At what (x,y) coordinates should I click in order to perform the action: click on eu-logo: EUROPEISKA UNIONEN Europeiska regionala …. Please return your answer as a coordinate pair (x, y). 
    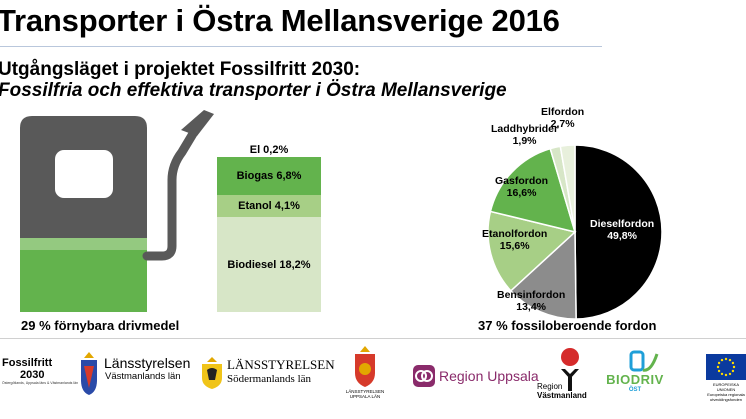
    Looking at the image, I should click on (726, 392).